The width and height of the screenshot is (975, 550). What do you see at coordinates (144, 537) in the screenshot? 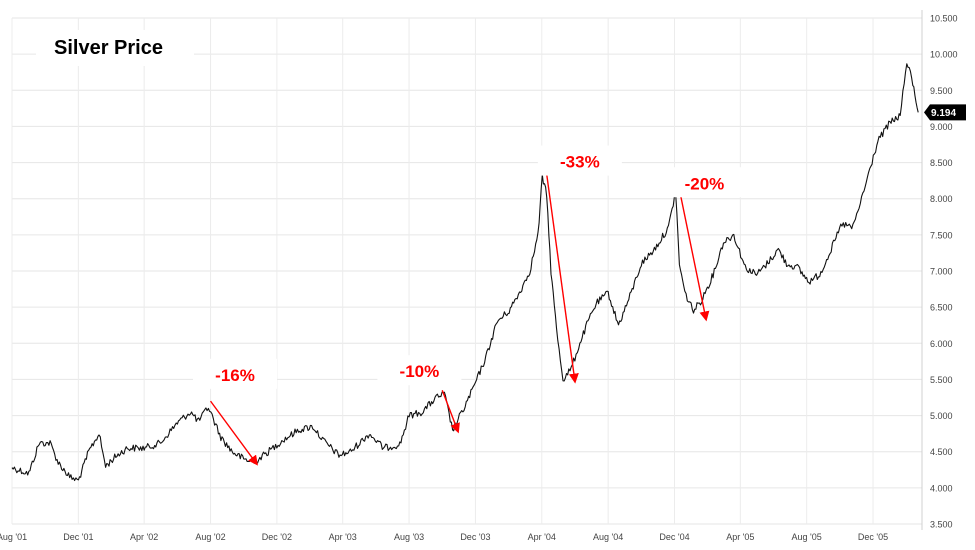
I see `x-tick-label: Apr '02` at bounding box center [144, 537].